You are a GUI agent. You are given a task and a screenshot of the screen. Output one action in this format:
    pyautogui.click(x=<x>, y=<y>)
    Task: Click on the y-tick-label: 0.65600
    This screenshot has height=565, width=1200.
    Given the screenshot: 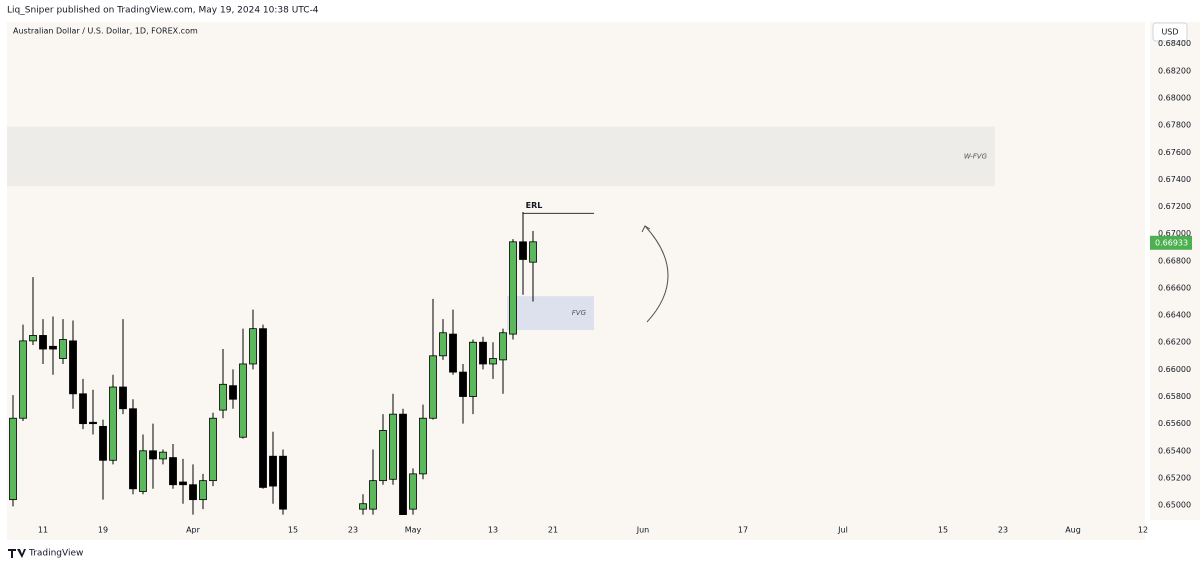 What is the action you would take?
    pyautogui.click(x=1174, y=423)
    